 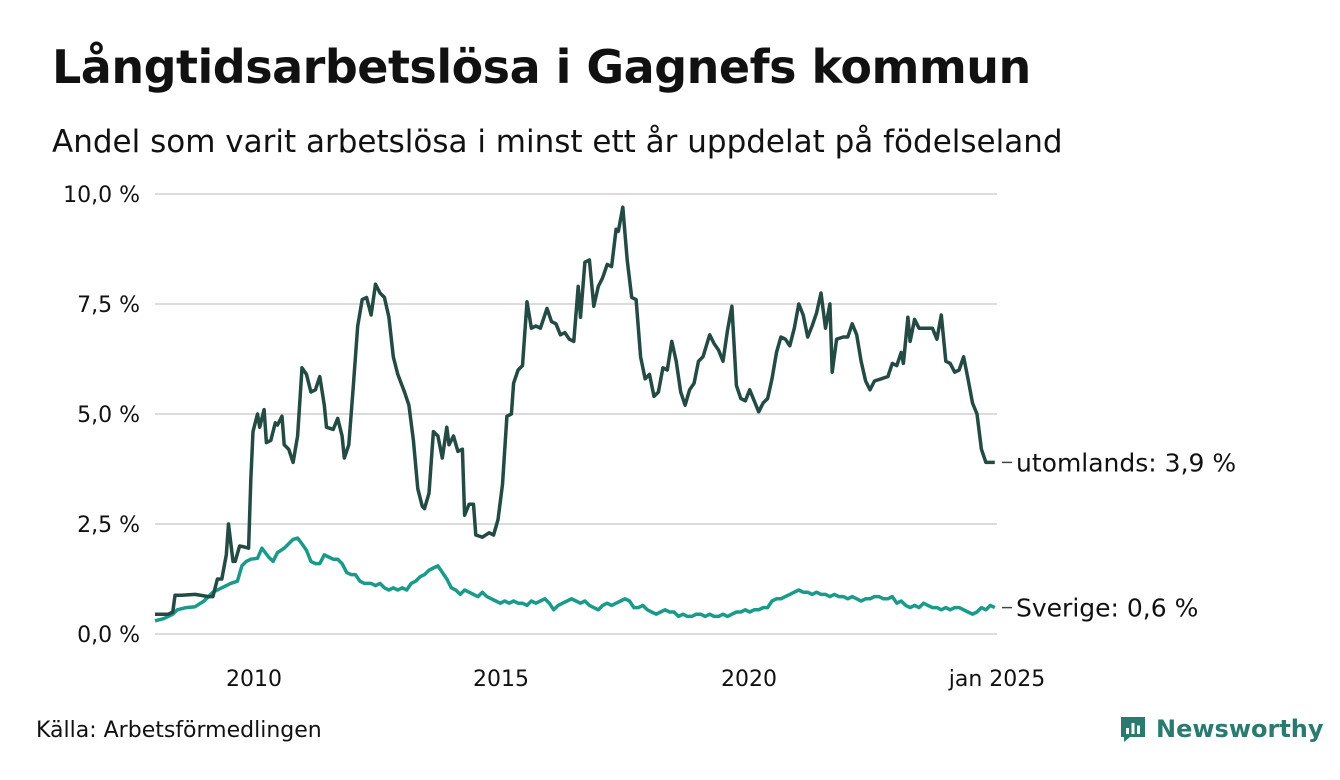 What do you see at coordinates (501, 679) in the screenshot?
I see `x-tick-label: 2015` at bounding box center [501, 679].